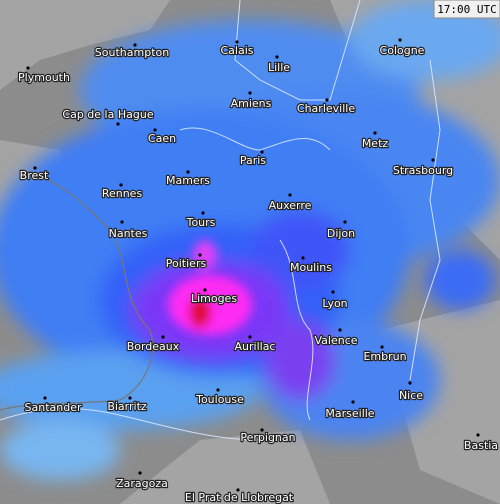 The height and width of the screenshot is (504, 500). I want to click on city-label: Cologne, so click(402, 50).